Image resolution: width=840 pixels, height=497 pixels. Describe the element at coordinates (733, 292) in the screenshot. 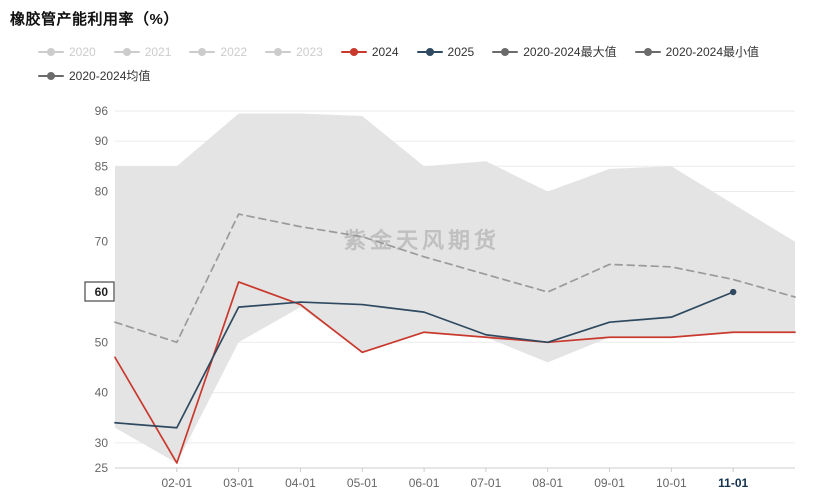

I see `series-end-dot` at that location.